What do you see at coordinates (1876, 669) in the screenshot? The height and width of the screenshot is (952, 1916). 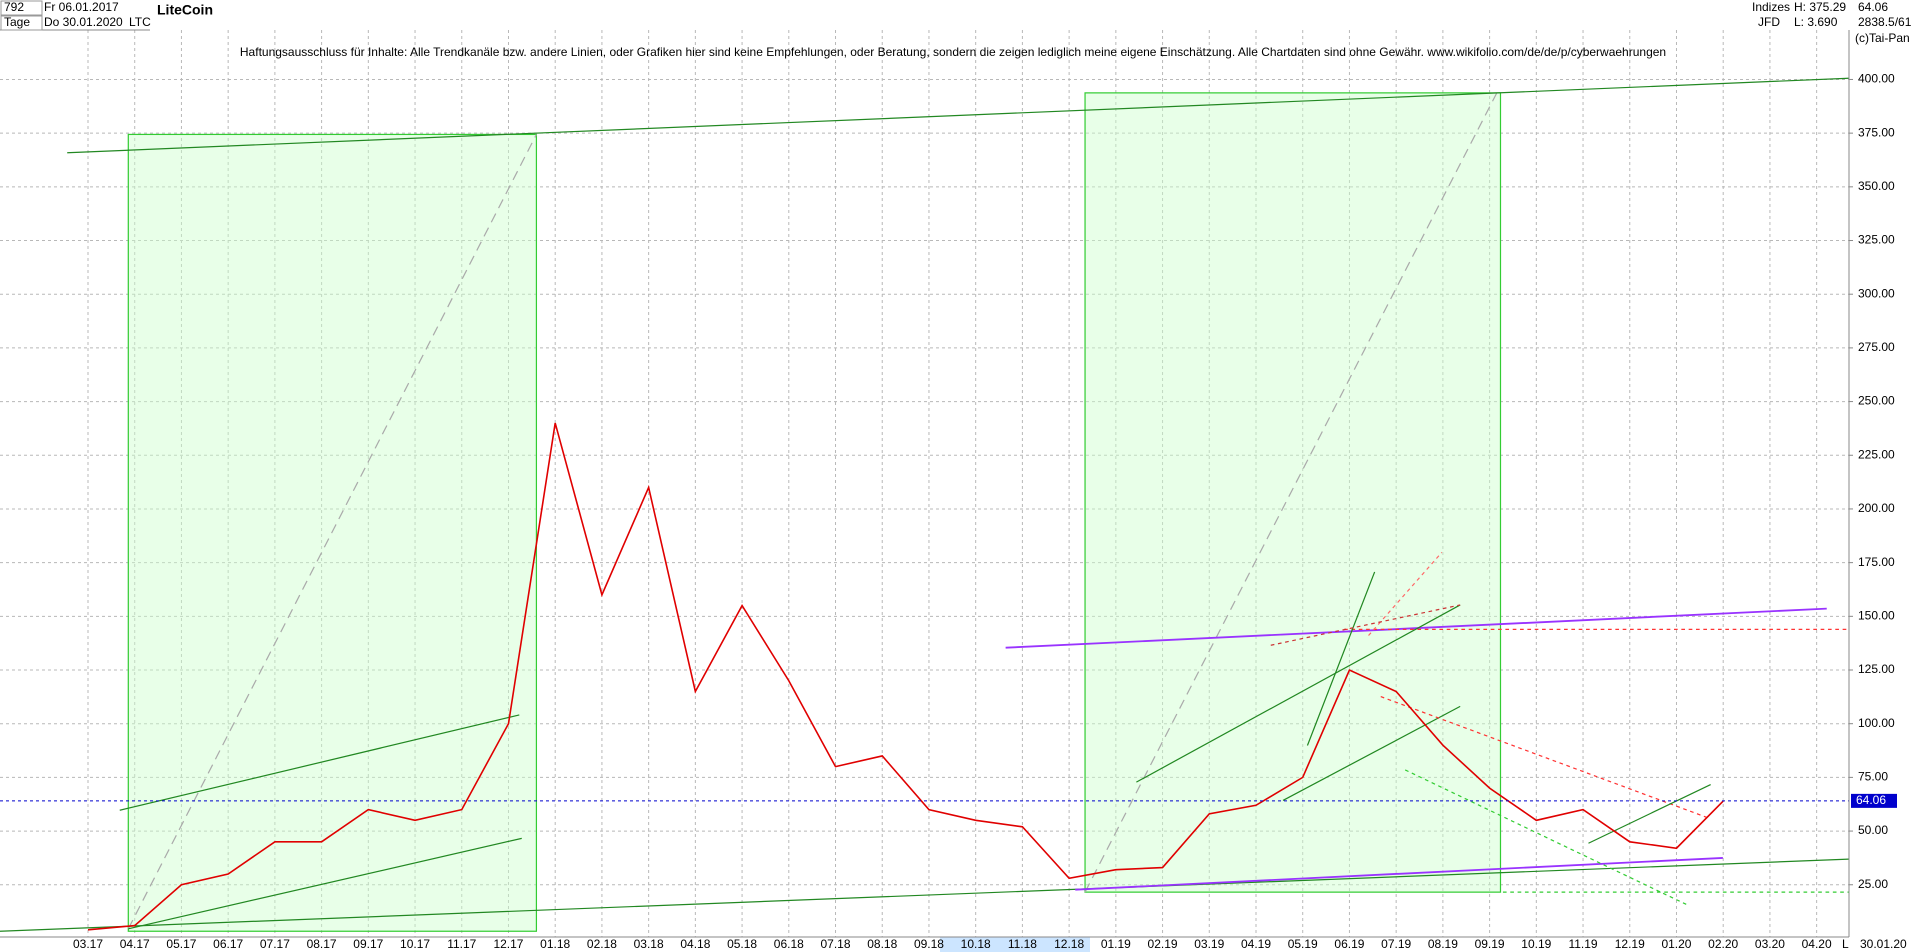 I see `y-tick-label: 125.00` at bounding box center [1876, 669].